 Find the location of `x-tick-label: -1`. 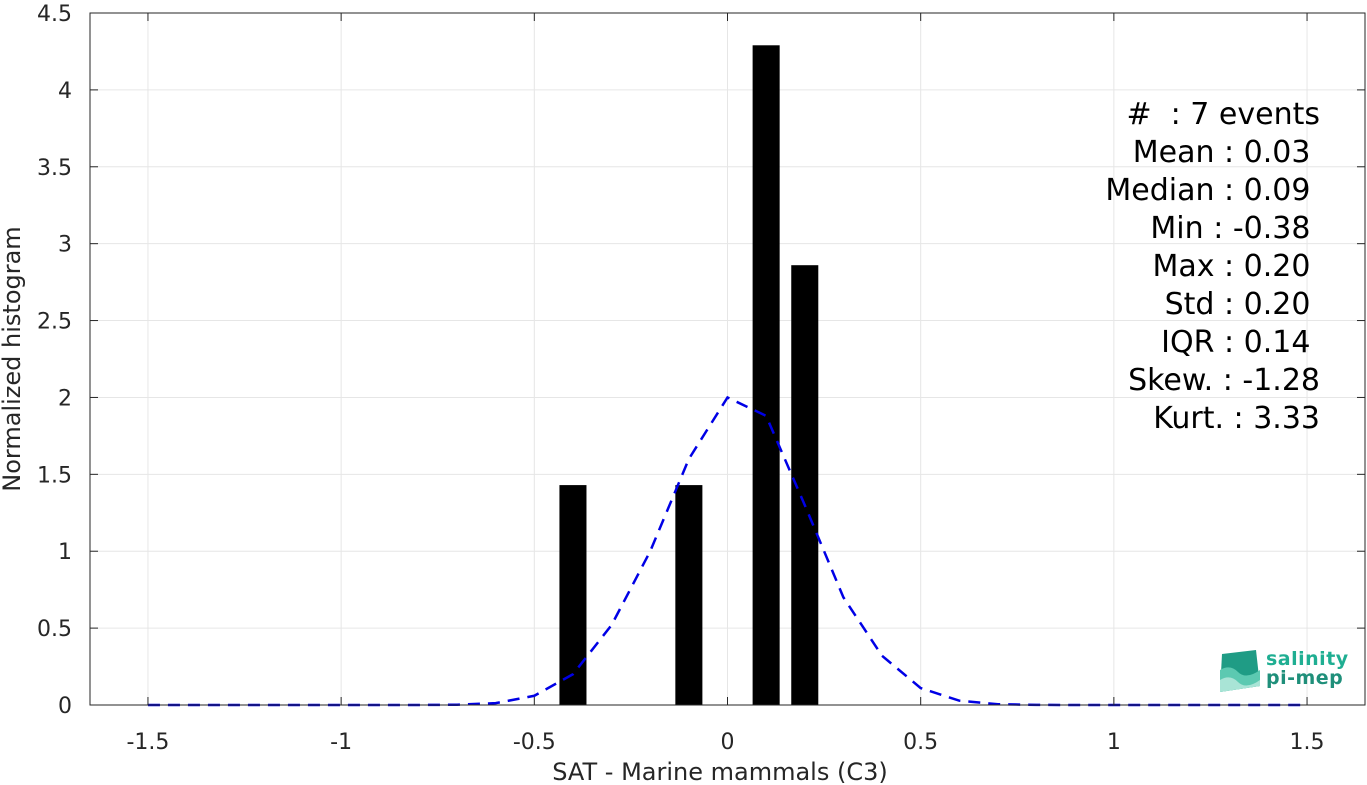

x-tick-label: -1 is located at coordinates (341, 742).